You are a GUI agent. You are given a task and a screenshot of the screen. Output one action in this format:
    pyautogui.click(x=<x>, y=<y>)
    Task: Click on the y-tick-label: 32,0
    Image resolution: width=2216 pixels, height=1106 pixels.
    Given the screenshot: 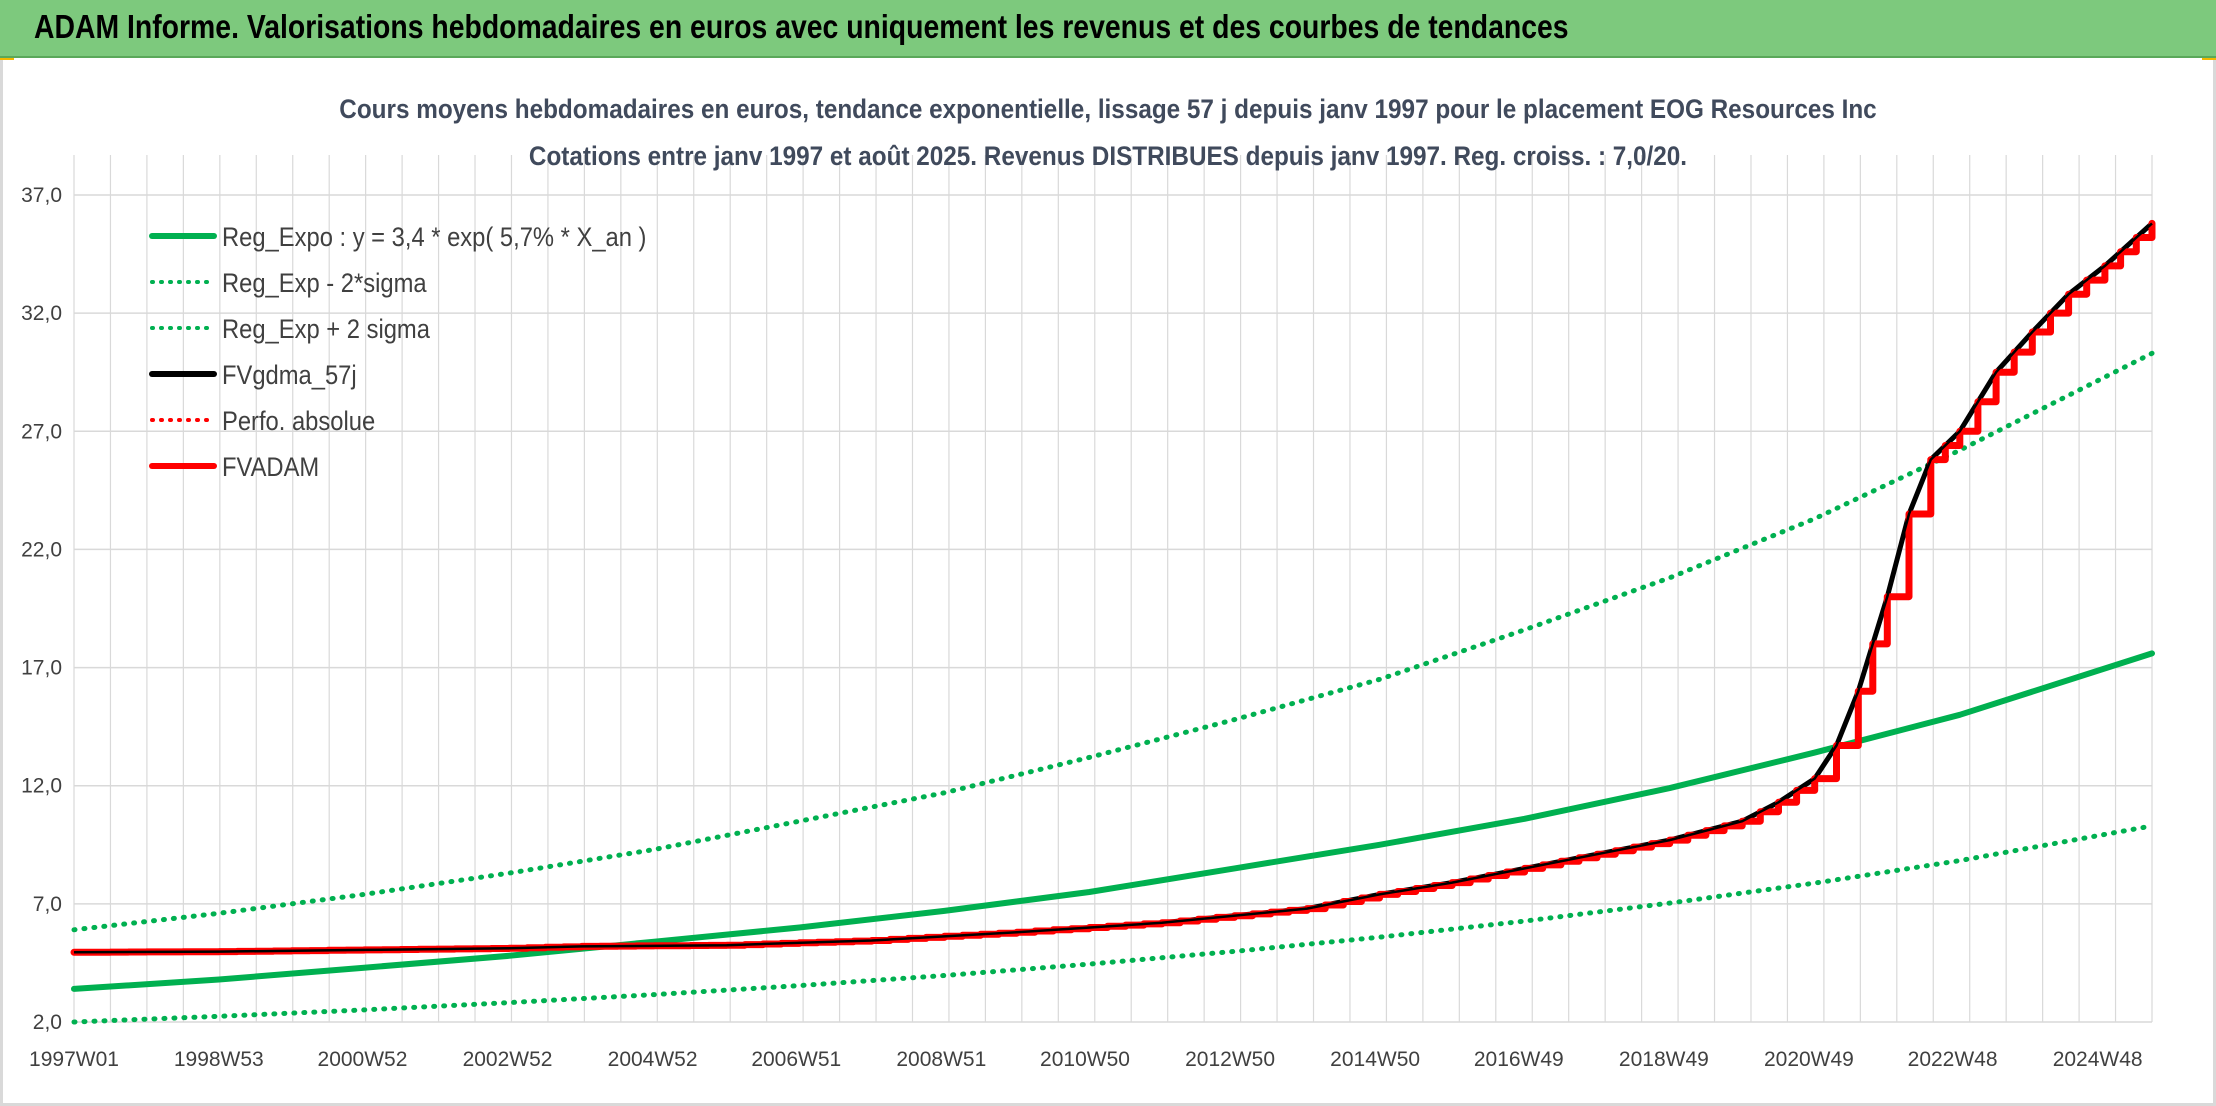 What is the action you would take?
    pyautogui.click(x=41, y=313)
    